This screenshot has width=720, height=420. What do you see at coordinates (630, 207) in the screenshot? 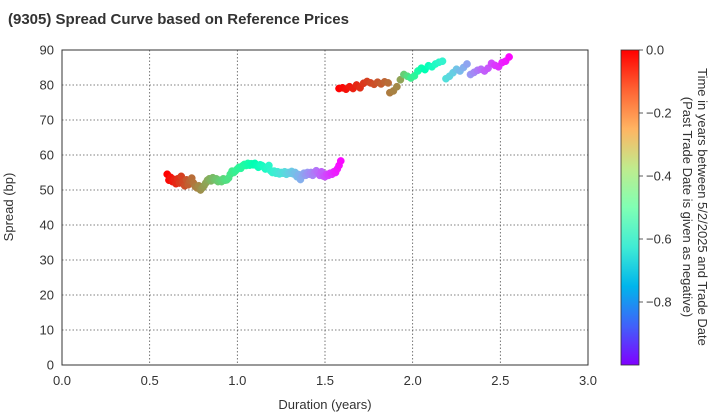
I see `colorbar` at bounding box center [630, 207].